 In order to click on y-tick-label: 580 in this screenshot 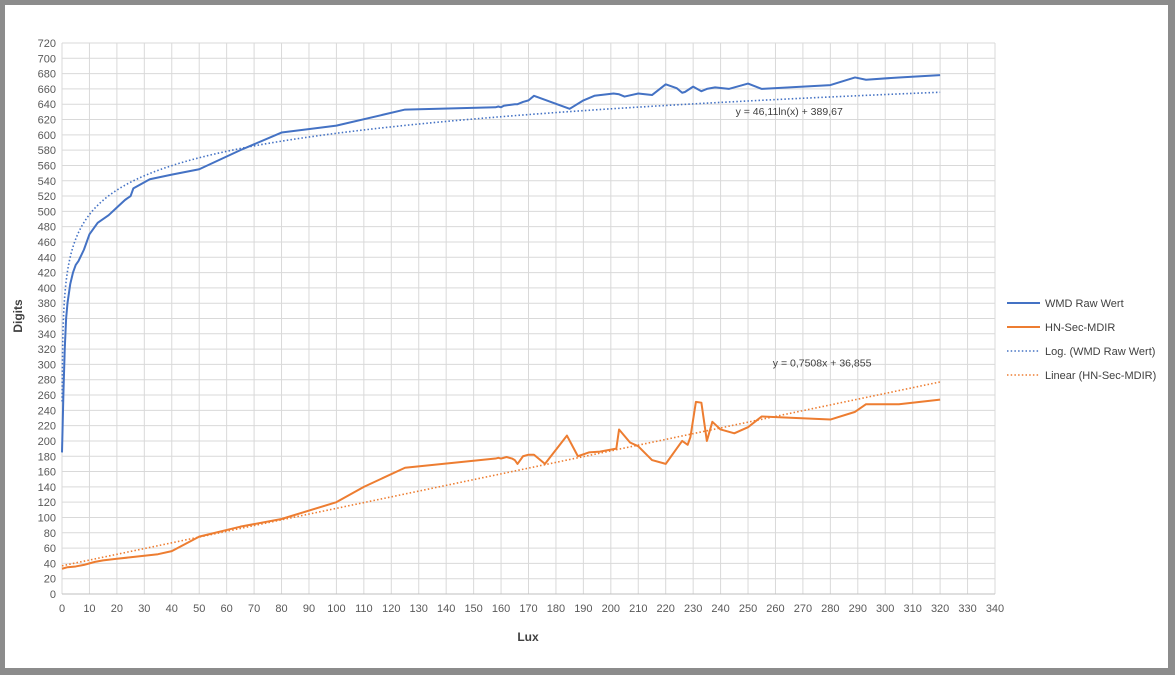, I will do `click(47, 151)`.